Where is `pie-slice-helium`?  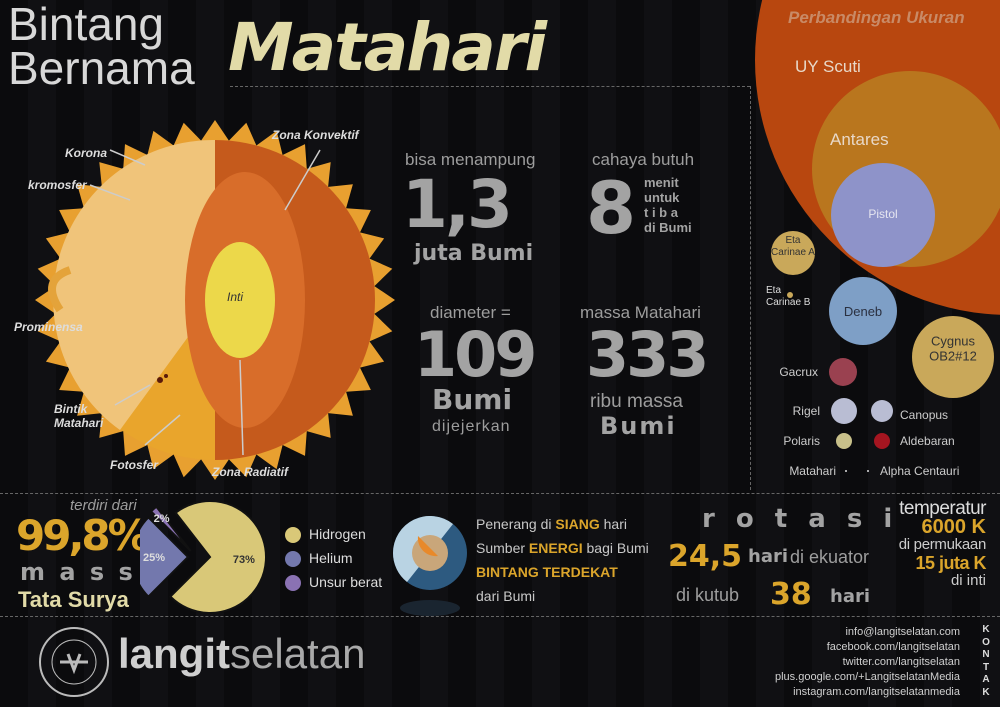
pie-slice-helium is located at coordinates (165, 557).